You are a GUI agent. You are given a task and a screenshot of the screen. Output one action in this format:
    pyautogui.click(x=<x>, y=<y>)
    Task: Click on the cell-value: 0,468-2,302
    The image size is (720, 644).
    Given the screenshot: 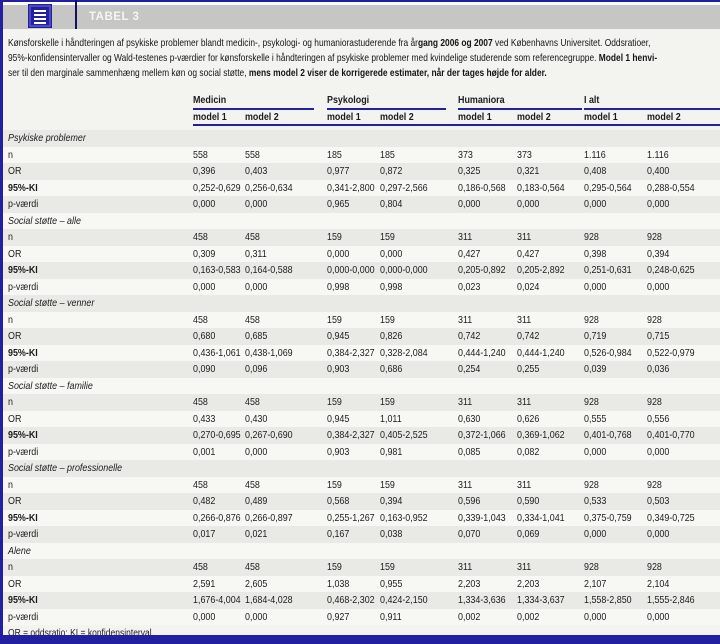 What is the action you would take?
    pyautogui.click(x=351, y=600)
    